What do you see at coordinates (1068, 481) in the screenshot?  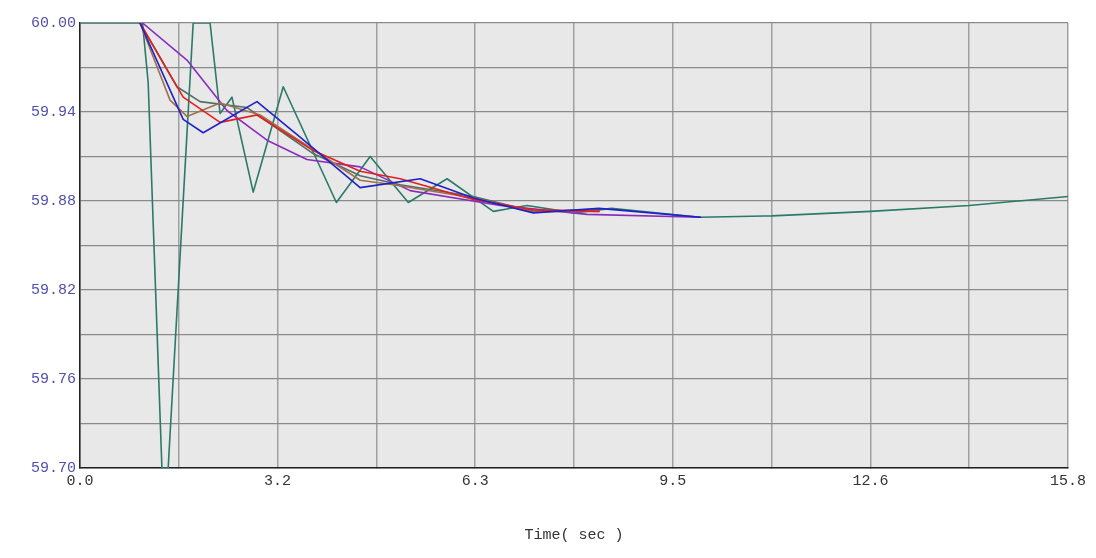 I see `x-tick-label: 15.8` at bounding box center [1068, 481].